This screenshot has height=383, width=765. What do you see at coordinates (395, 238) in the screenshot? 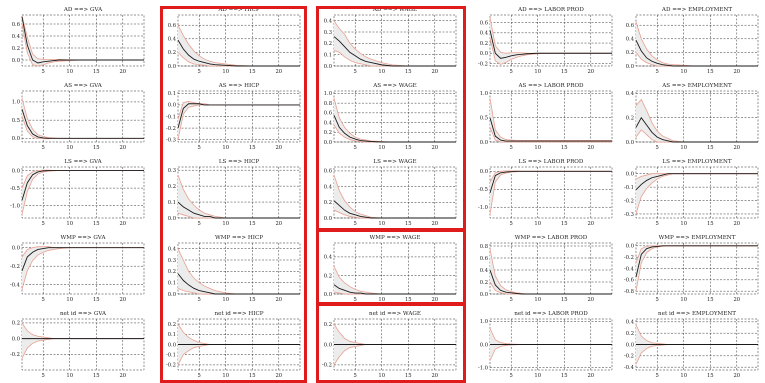
I see `panel-title: WMP ==> WAGE` at bounding box center [395, 238].